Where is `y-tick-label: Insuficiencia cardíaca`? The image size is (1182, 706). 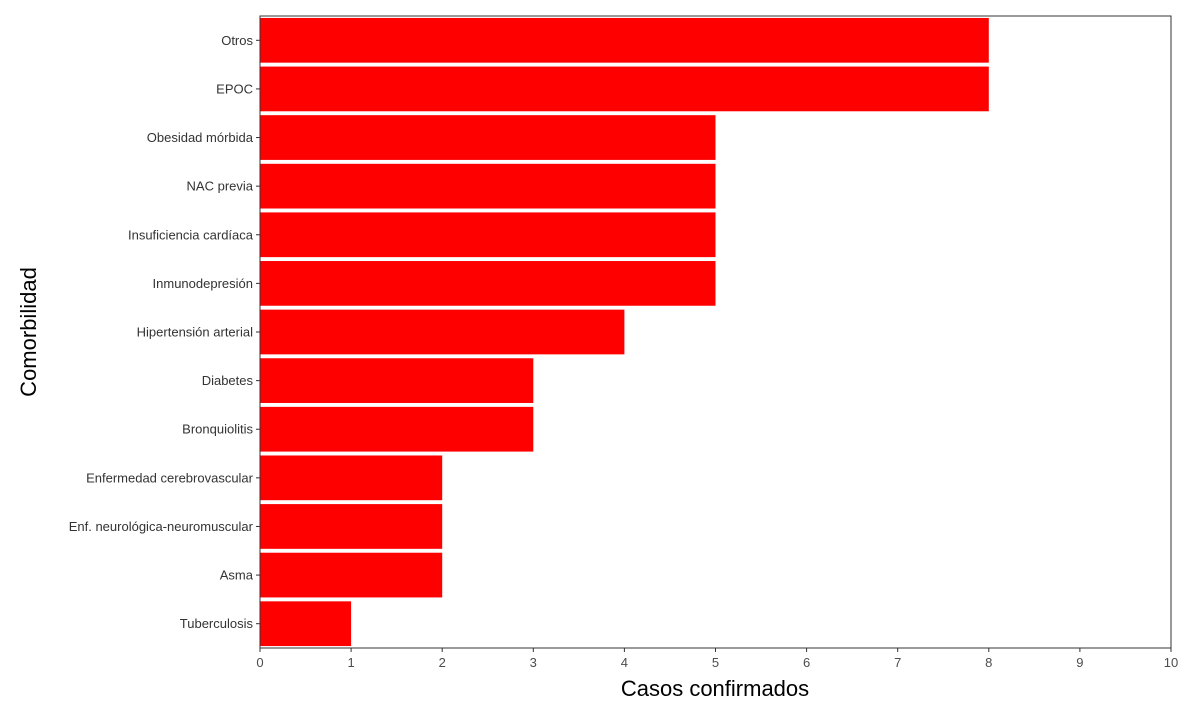
y-tick-label: Insuficiencia cardíaca is located at coordinates (191, 234).